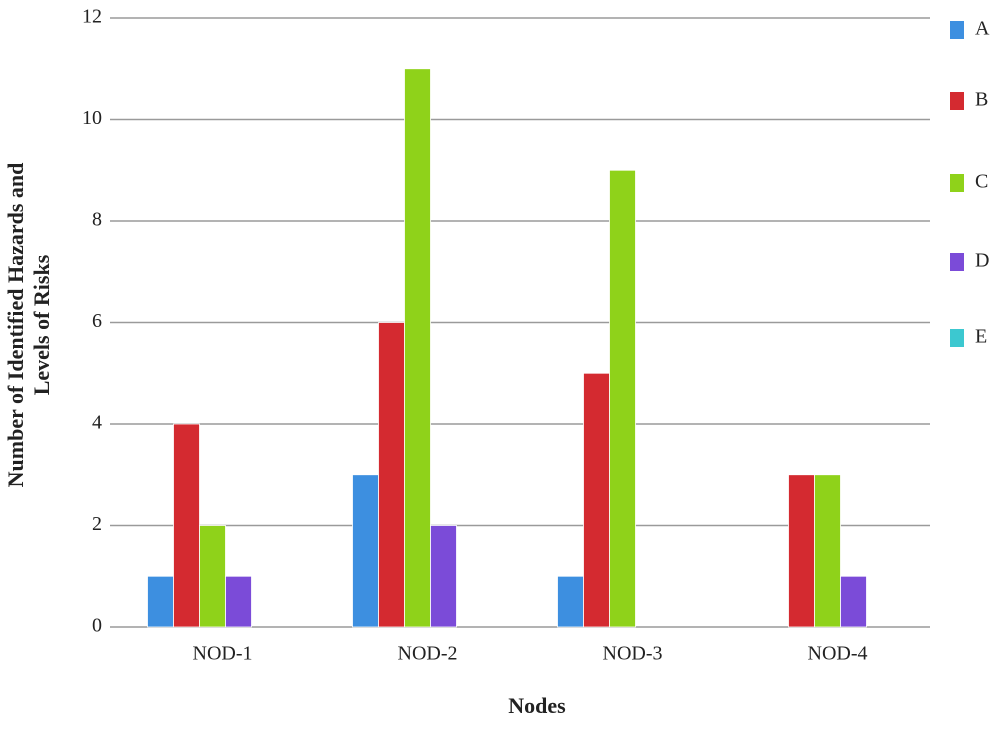  Describe the element at coordinates (838, 654) in the screenshot. I see `x-tick-label: NOD-4` at that location.